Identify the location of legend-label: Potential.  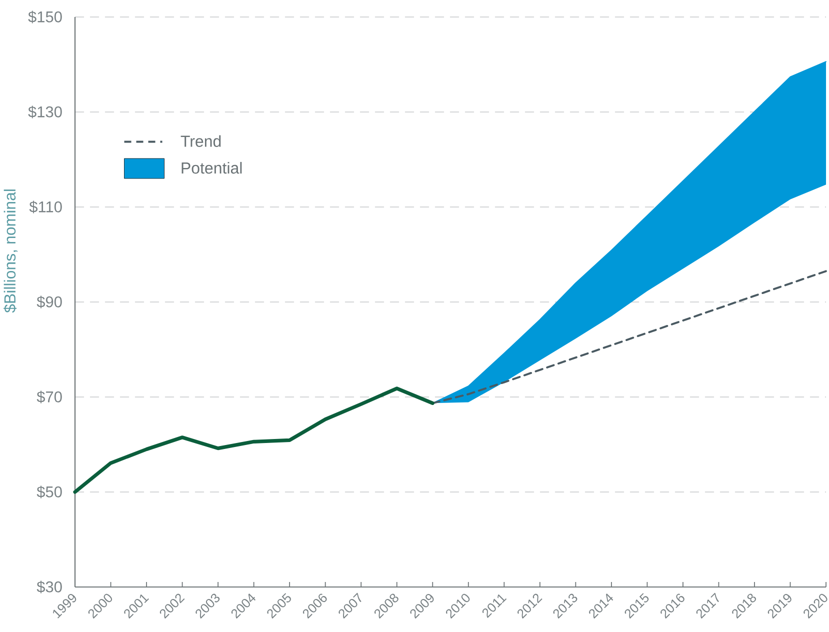
(212, 168).